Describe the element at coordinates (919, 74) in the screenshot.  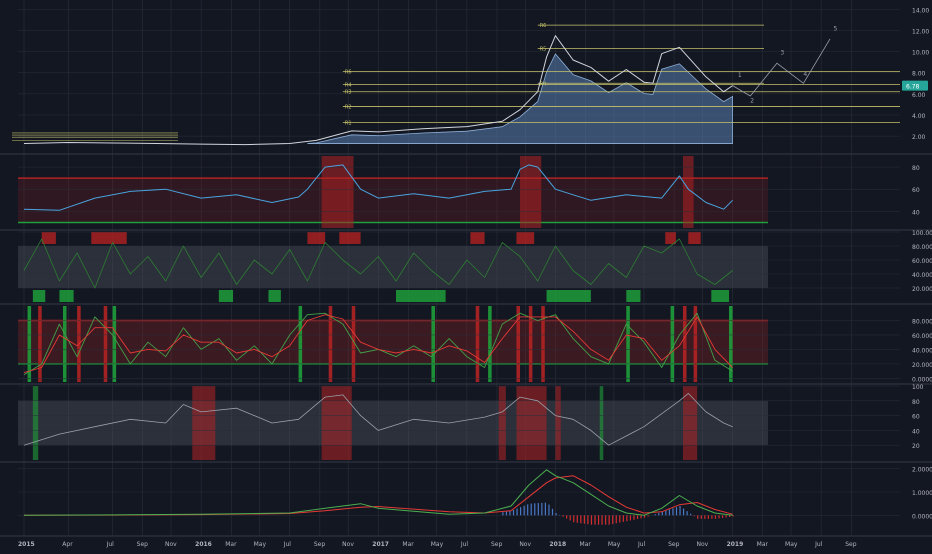
I see `y-tick-label: 8.00` at that location.